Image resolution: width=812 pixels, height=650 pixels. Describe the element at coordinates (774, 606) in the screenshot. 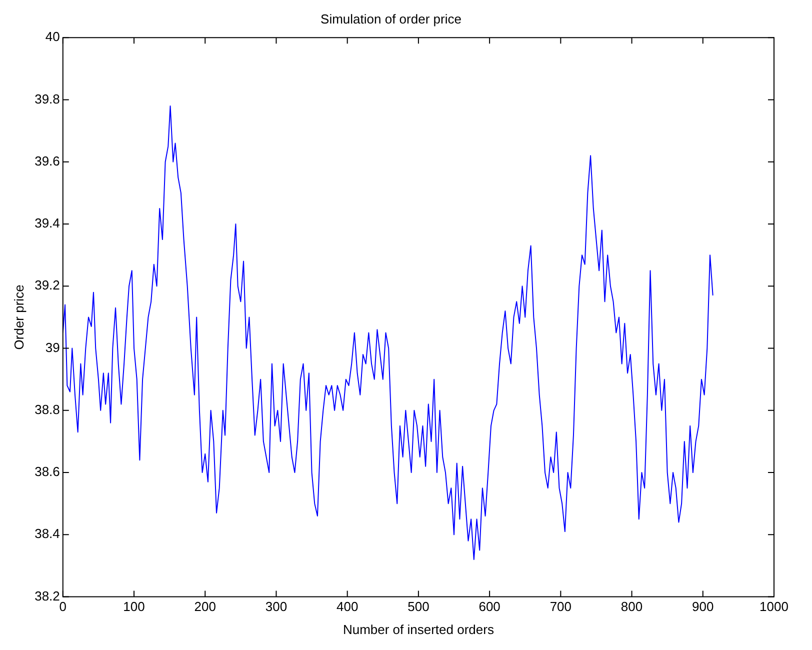

I see `x-tick-label: 1000` at that location.